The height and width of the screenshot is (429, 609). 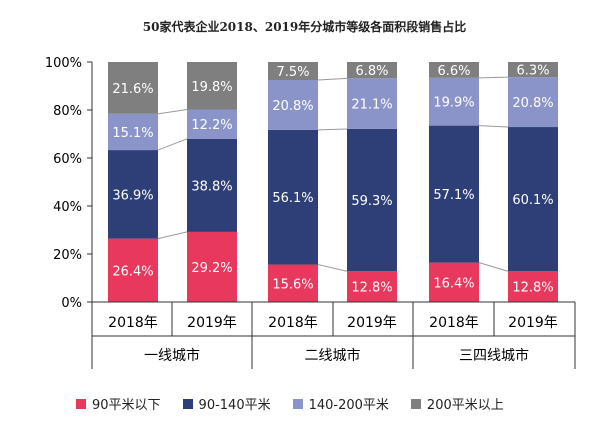 I want to click on data-label-2-3: 21.1%, so click(x=371, y=105).